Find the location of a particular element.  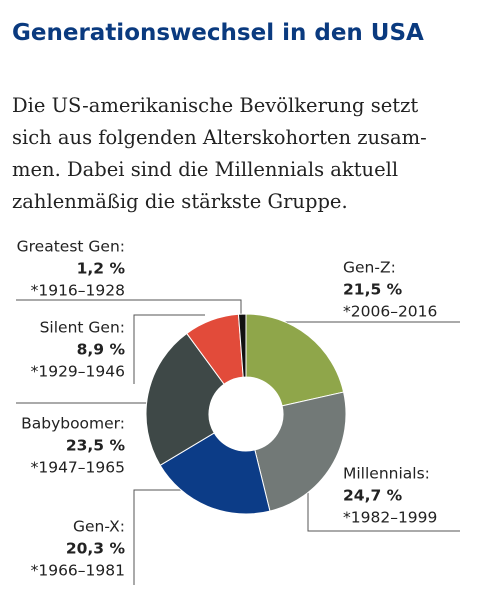

period-label: *1916–1928 is located at coordinates (78, 291).